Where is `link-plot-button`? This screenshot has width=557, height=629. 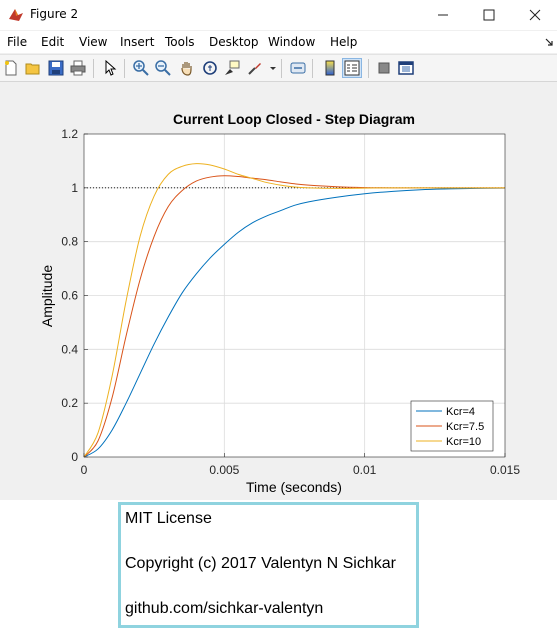 link-plot-button is located at coordinates (298, 68).